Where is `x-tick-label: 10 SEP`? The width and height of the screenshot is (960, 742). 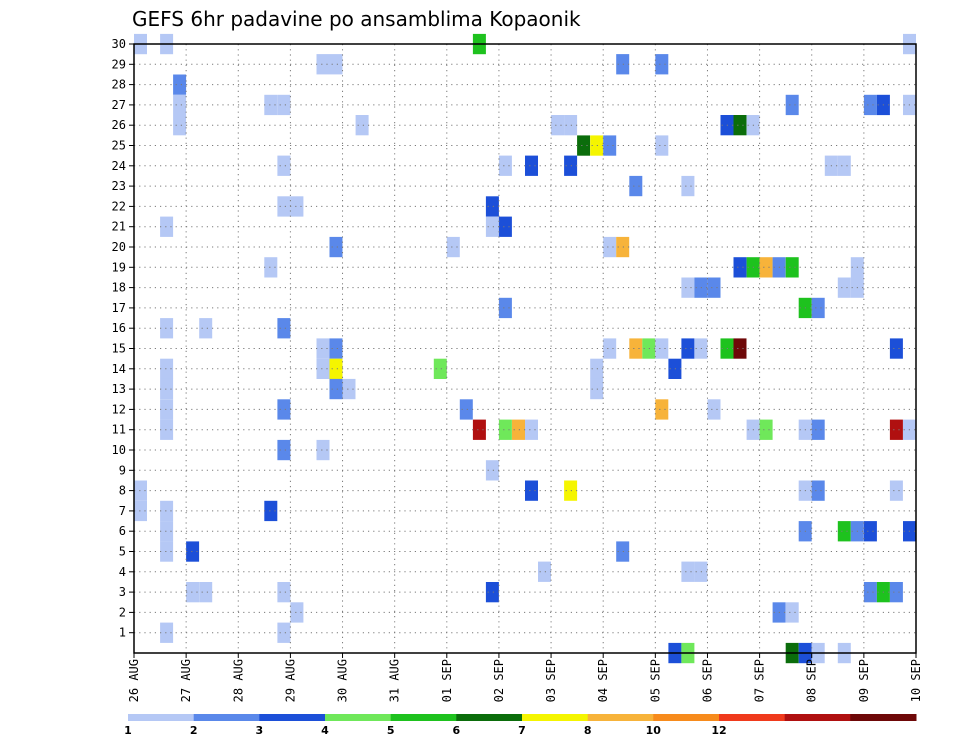 x-tick-label: 10 SEP is located at coordinates (916, 680).